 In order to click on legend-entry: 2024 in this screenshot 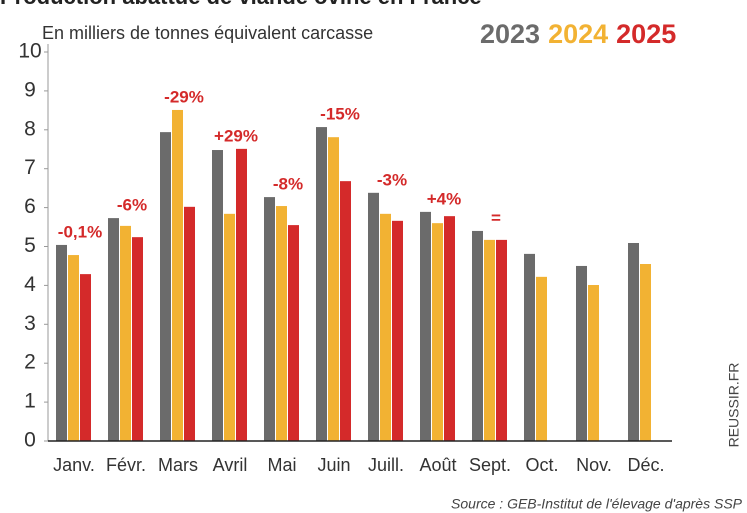, I will do `click(578, 34)`.